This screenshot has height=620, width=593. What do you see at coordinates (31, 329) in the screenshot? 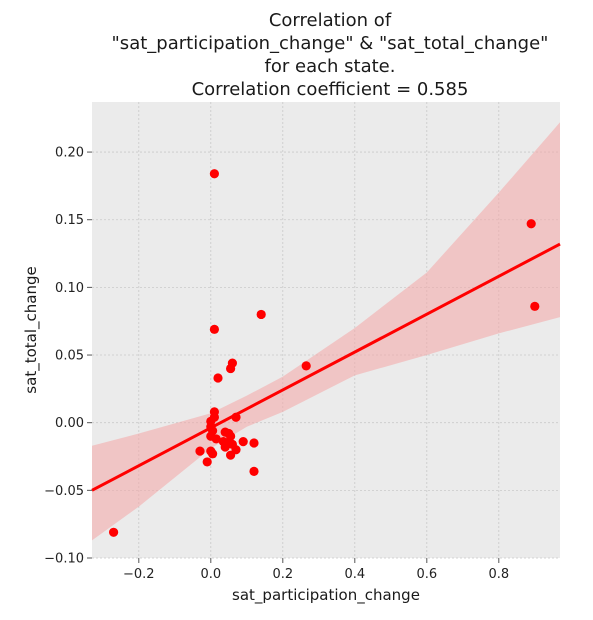
I see `y-axis-label: sat_total_change` at bounding box center [31, 329].